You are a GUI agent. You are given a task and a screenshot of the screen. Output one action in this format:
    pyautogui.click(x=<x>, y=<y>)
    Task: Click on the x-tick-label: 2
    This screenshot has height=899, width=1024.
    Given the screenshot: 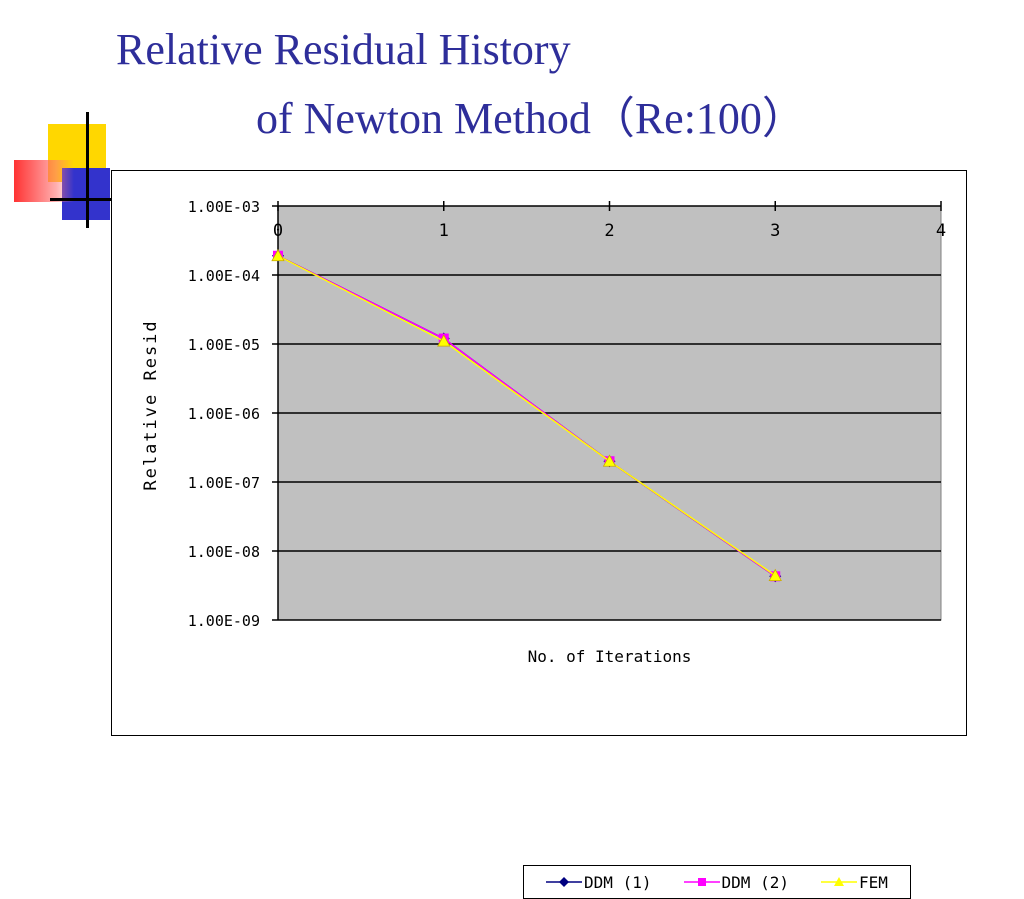 What is the action you would take?
    pyautogui.click(x=609, y=231)
    